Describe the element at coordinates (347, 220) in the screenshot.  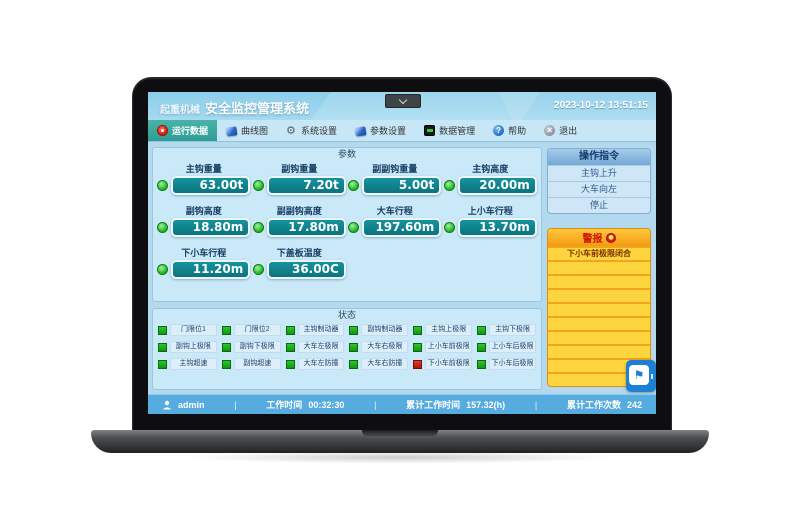
I see `parameters-grid: 主钩重量 63.00t 副钩重量 7.20t` at that location.